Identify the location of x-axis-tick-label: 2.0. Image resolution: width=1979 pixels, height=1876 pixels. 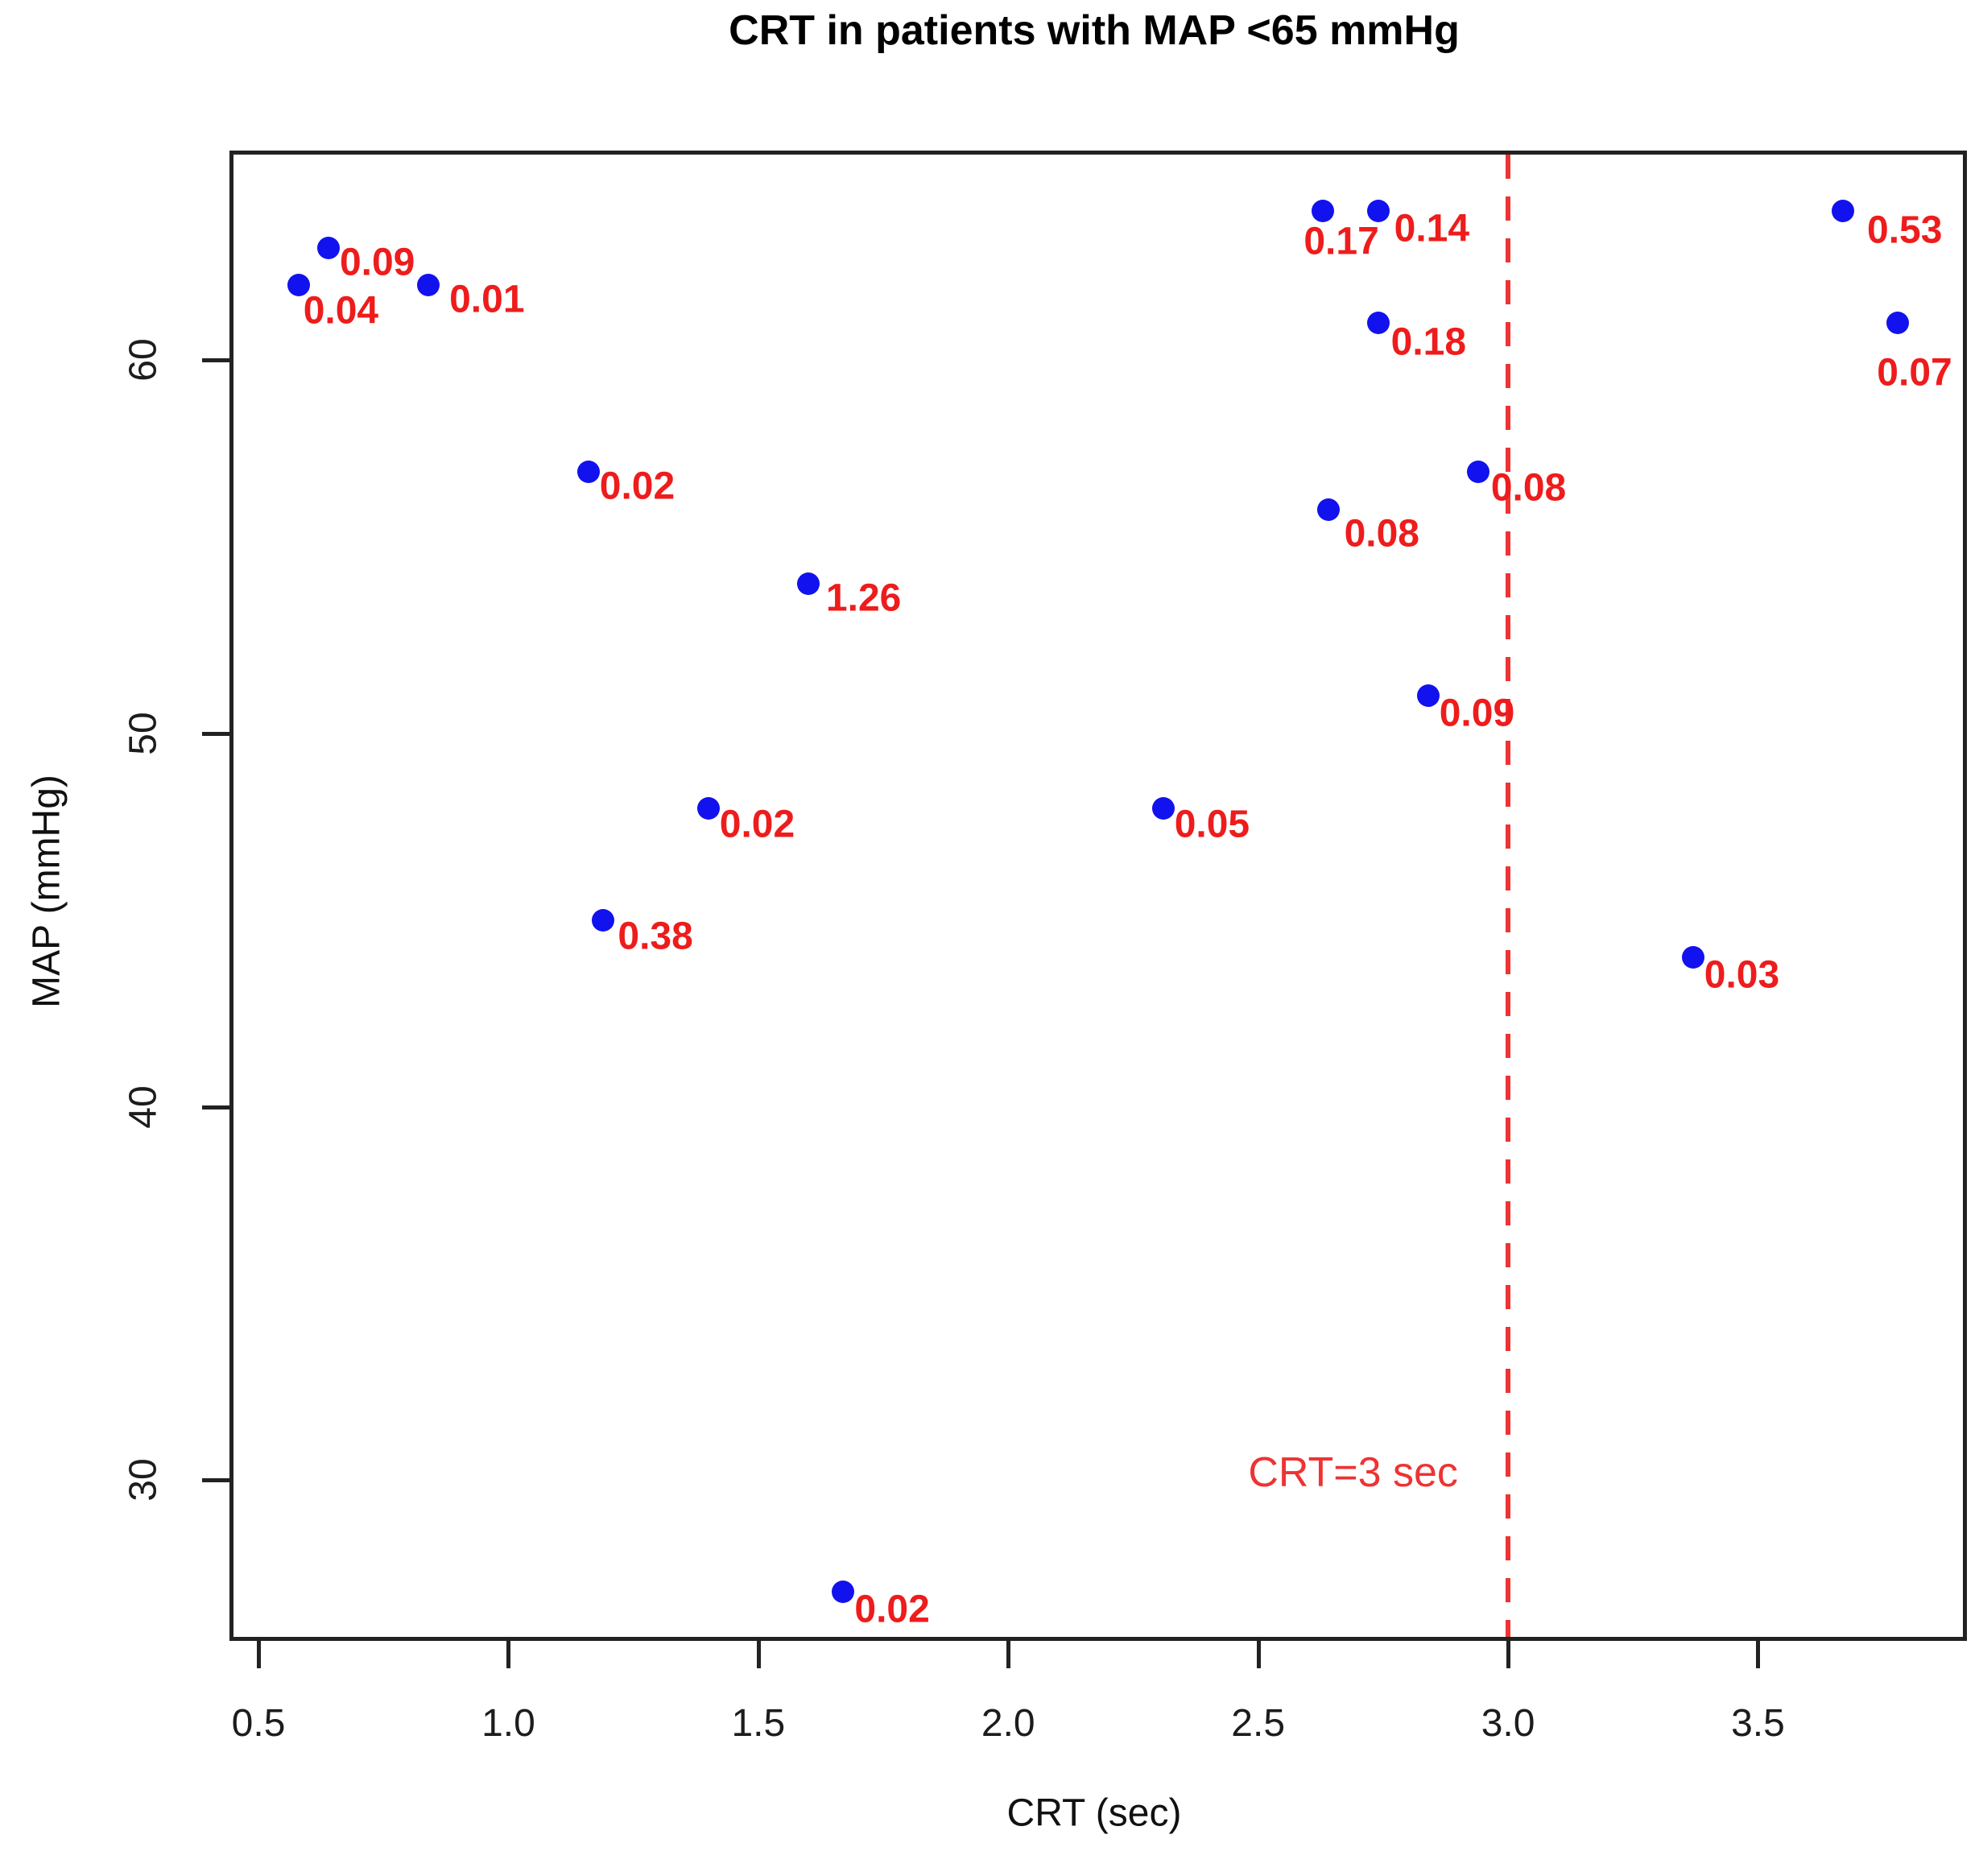
(1008, 1723).